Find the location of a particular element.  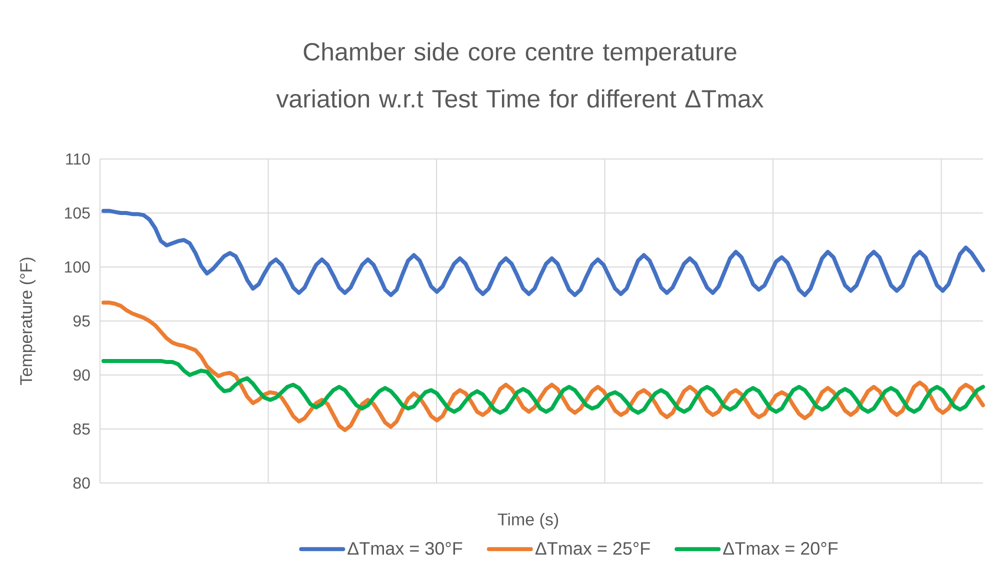

y-tick-label: 105 is located at coordinates (77, 213).